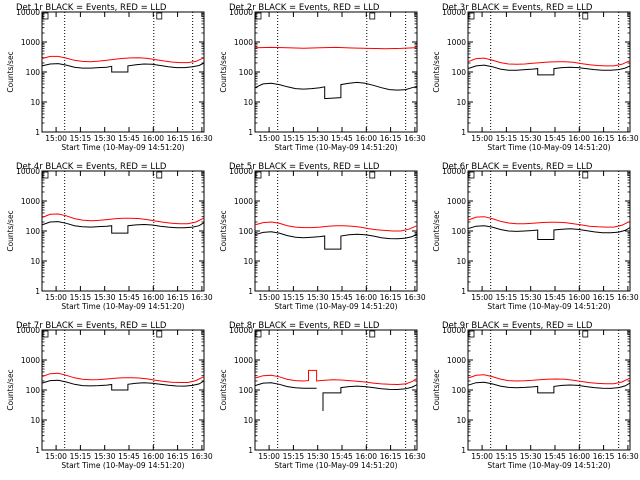 This screenshot has height=480, width=640. I want to click on panel-title: Det 7r BLACK = Events, RED = LLD, so click(91, 326).